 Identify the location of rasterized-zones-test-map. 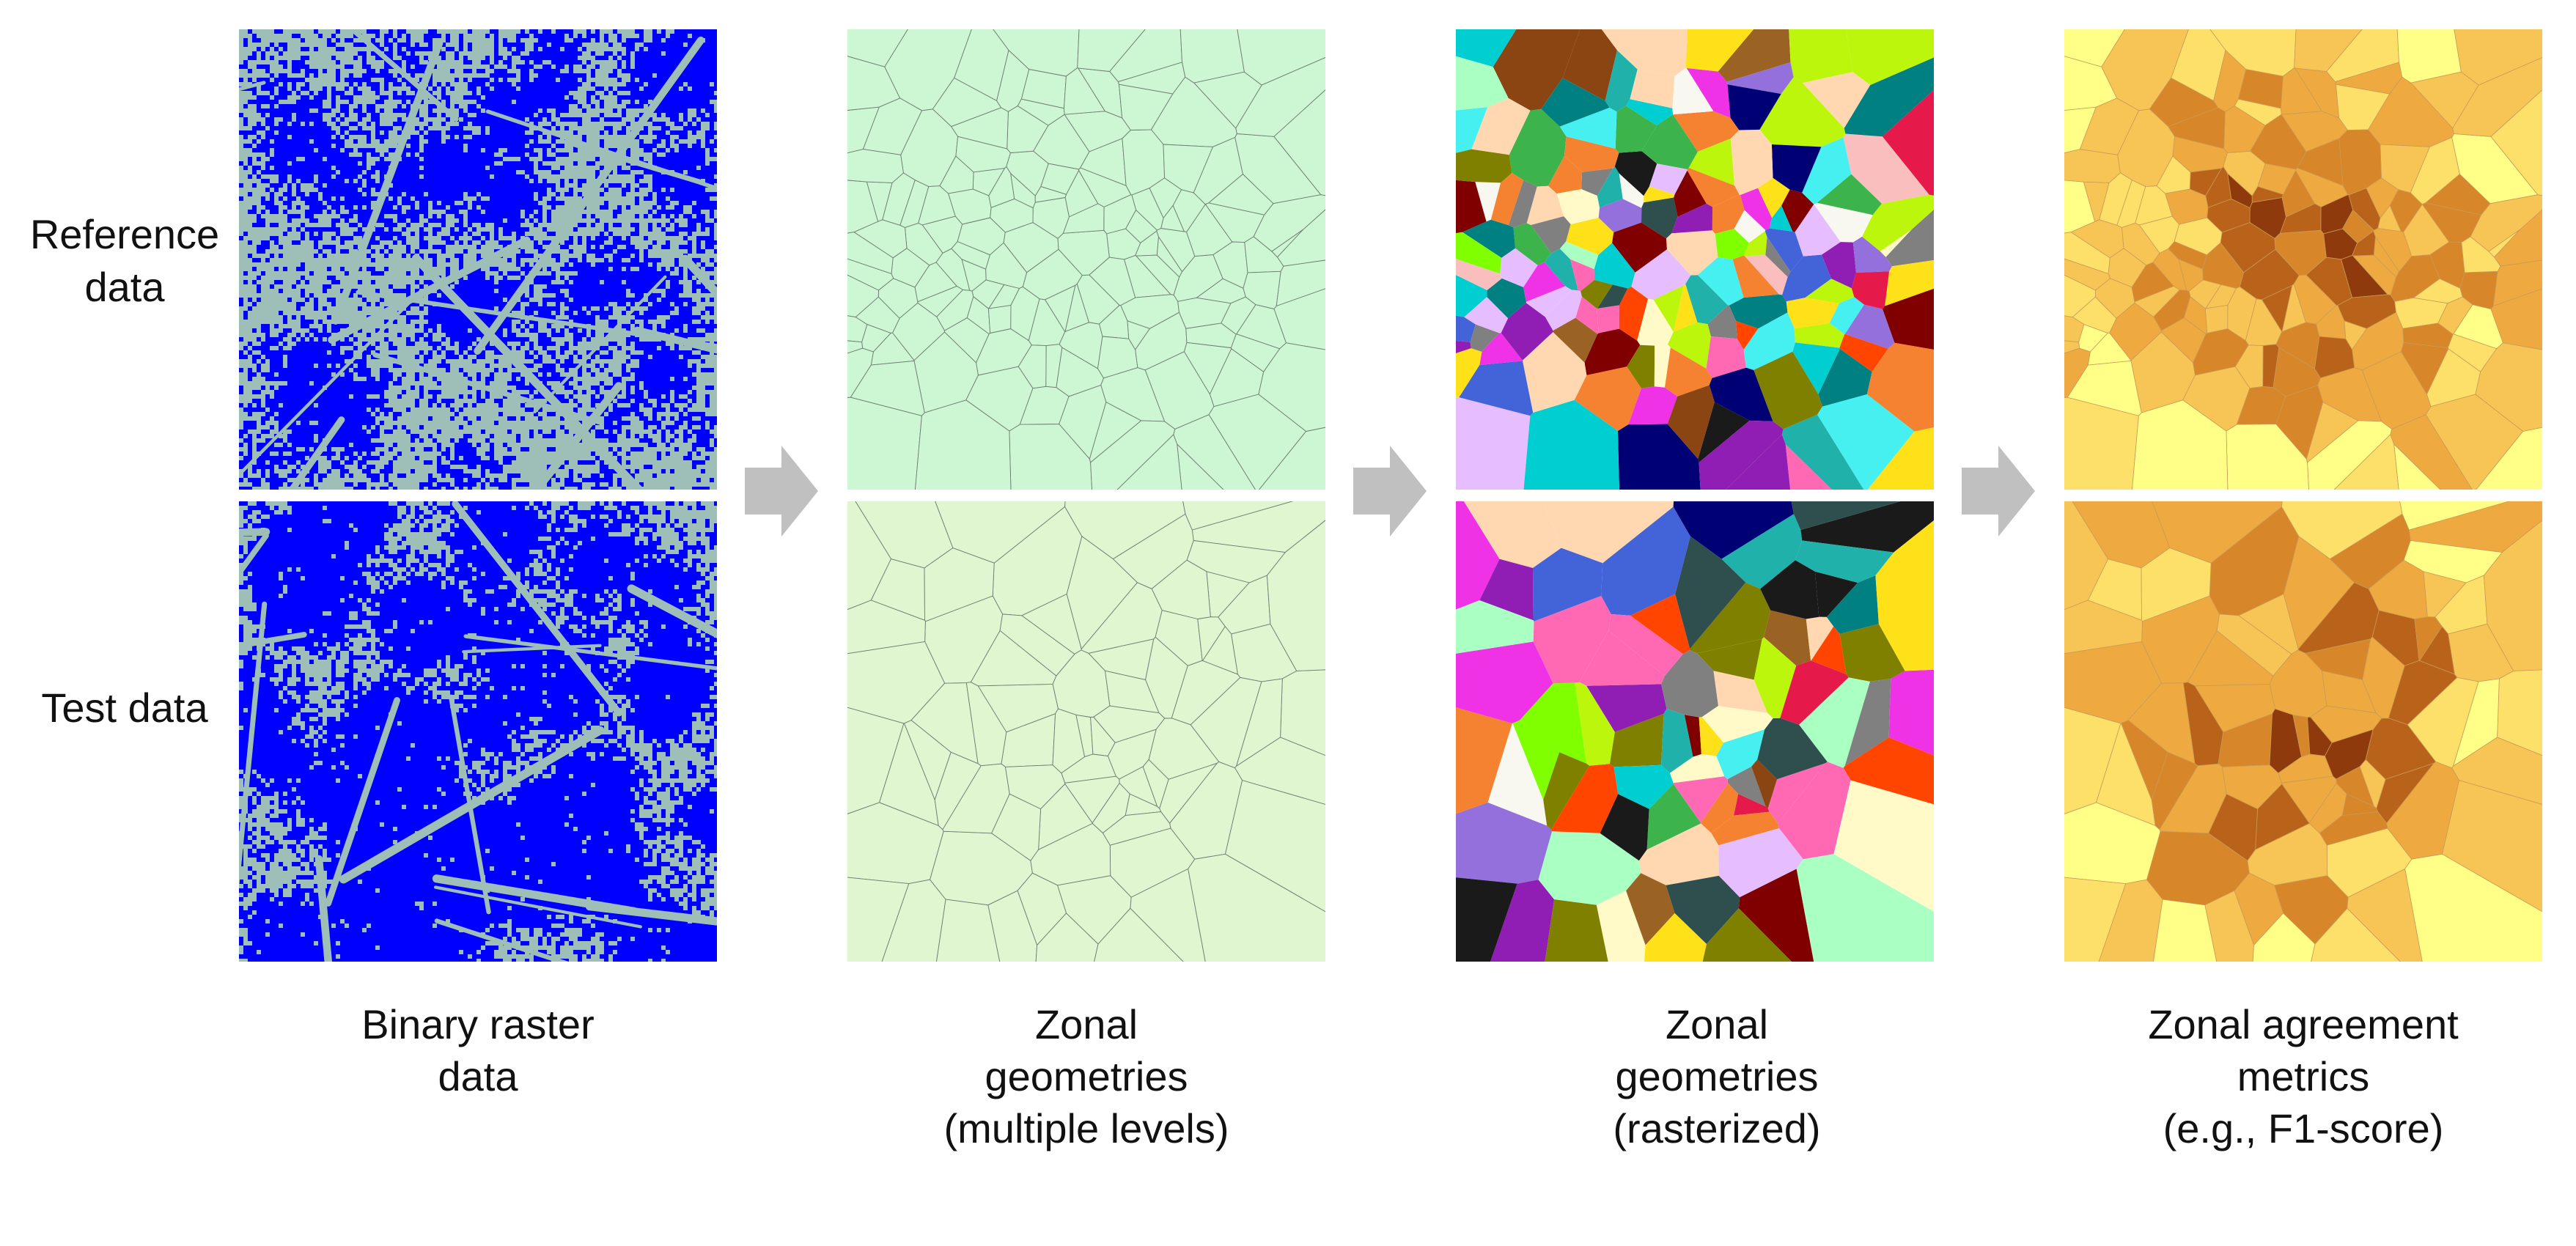
(1695, 731).